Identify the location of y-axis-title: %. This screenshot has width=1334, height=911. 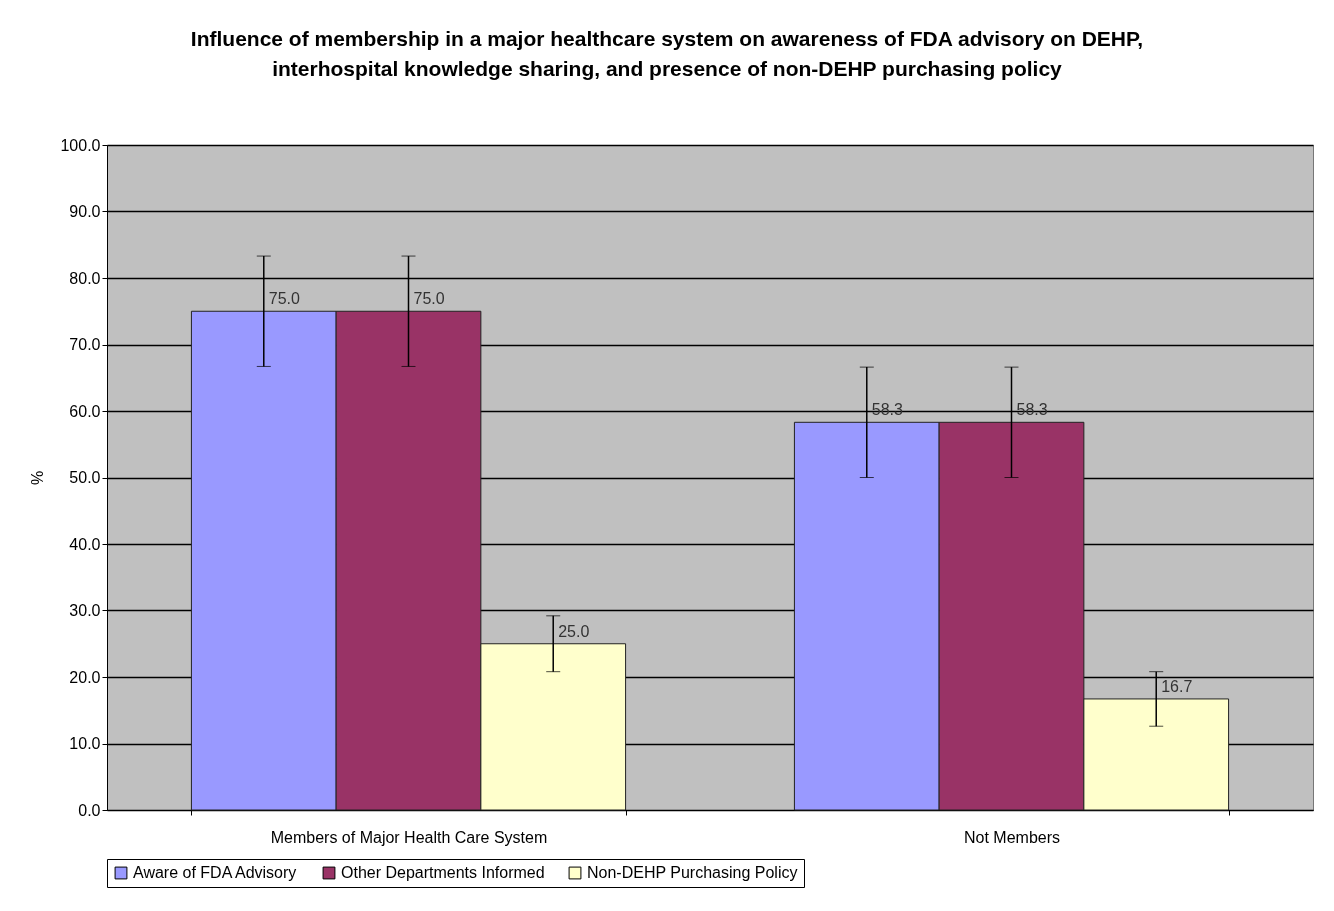
(38, 478).